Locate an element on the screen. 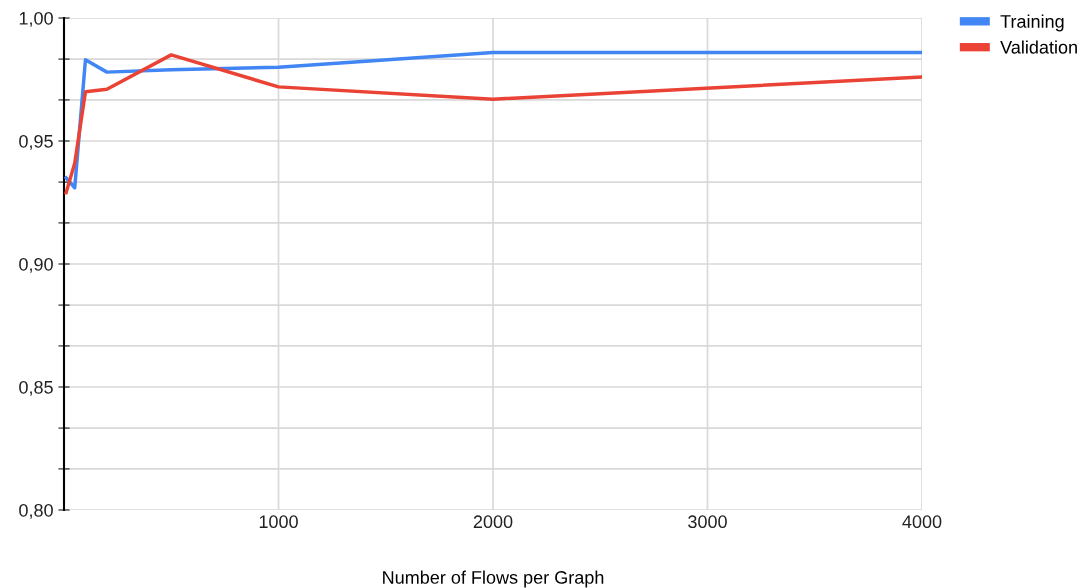 The width and height of the screenshot is (1080, 588). legend-label: Training is located at coordinates (1032, 23).